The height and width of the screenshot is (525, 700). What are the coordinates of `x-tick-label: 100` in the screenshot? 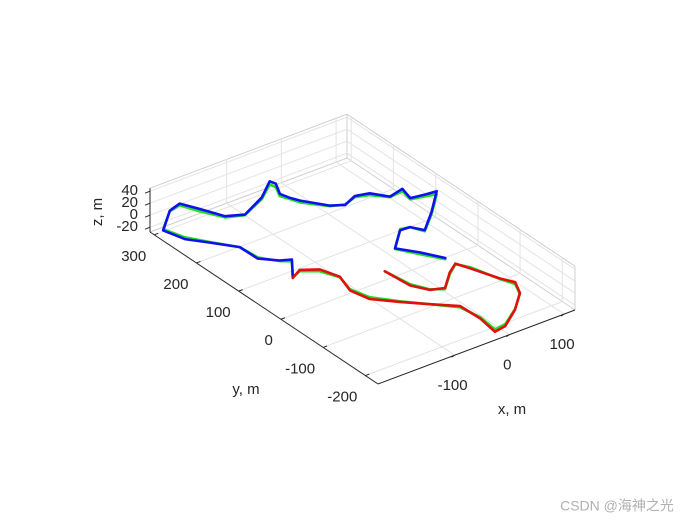 It's located at (562, 344).